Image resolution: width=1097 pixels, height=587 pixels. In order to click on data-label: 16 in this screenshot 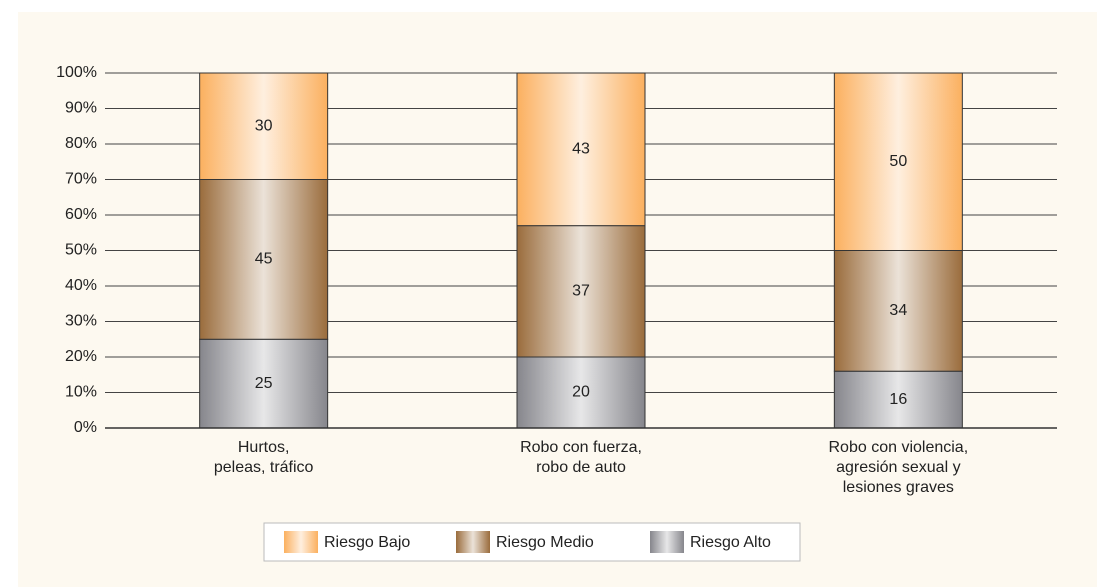, I will do `click(898, 399)`.